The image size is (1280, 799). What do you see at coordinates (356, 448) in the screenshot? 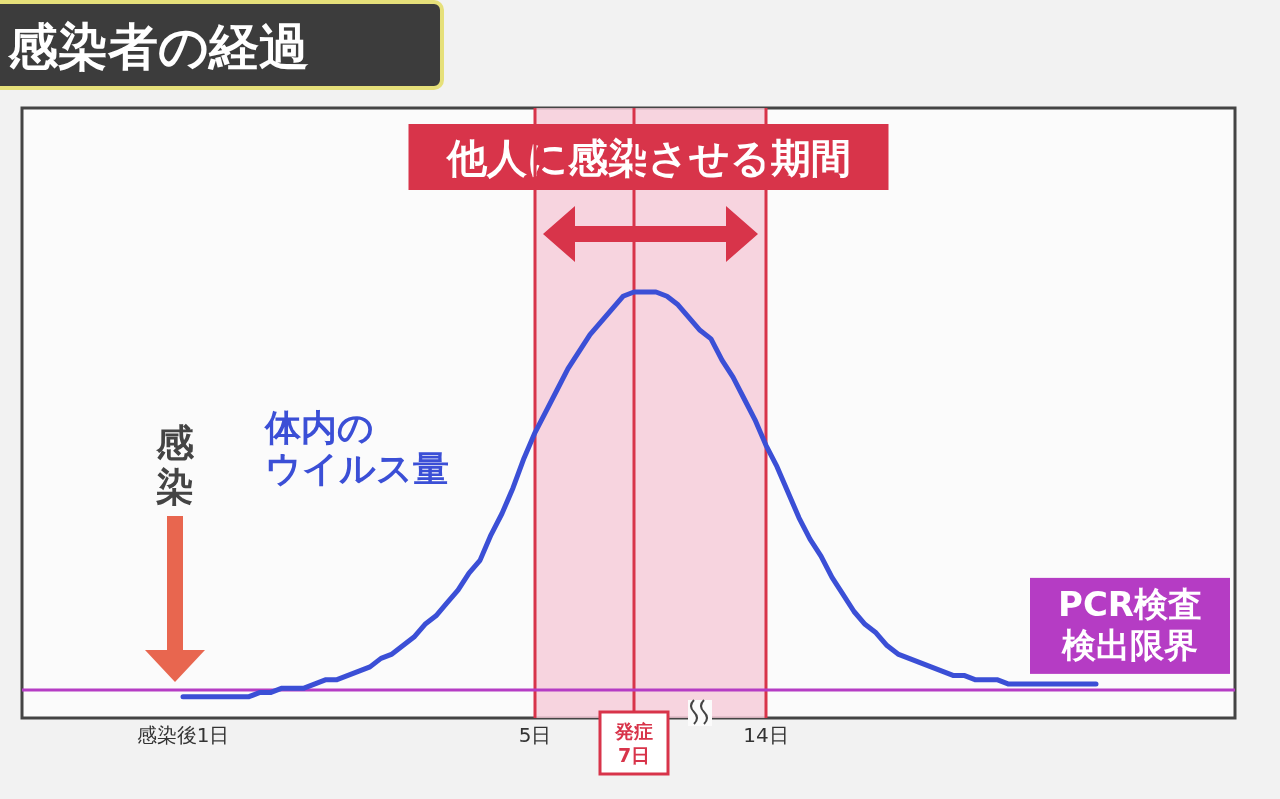
I see `series-label: 体内のウイルス量` at bounding box center [356, 448].